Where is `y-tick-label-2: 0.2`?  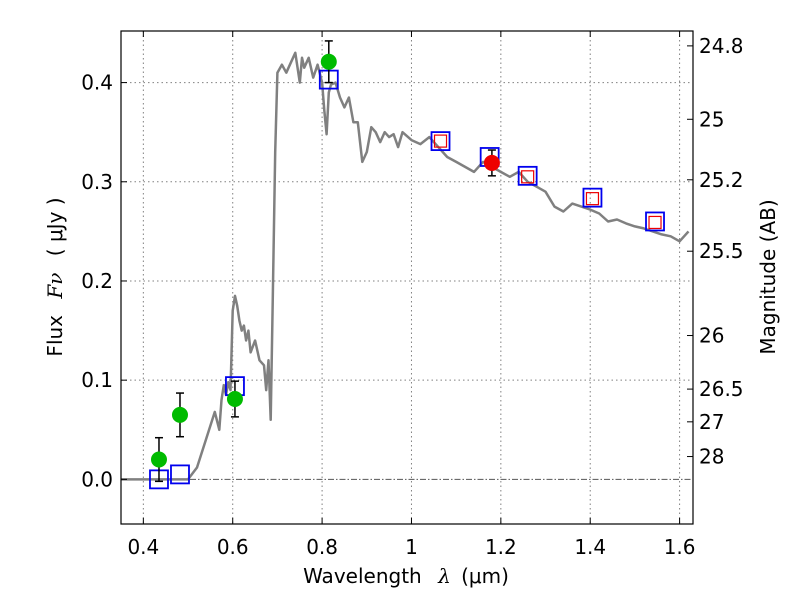
y-tick-label-2: 0.2 is located at coordinates (97, 281).